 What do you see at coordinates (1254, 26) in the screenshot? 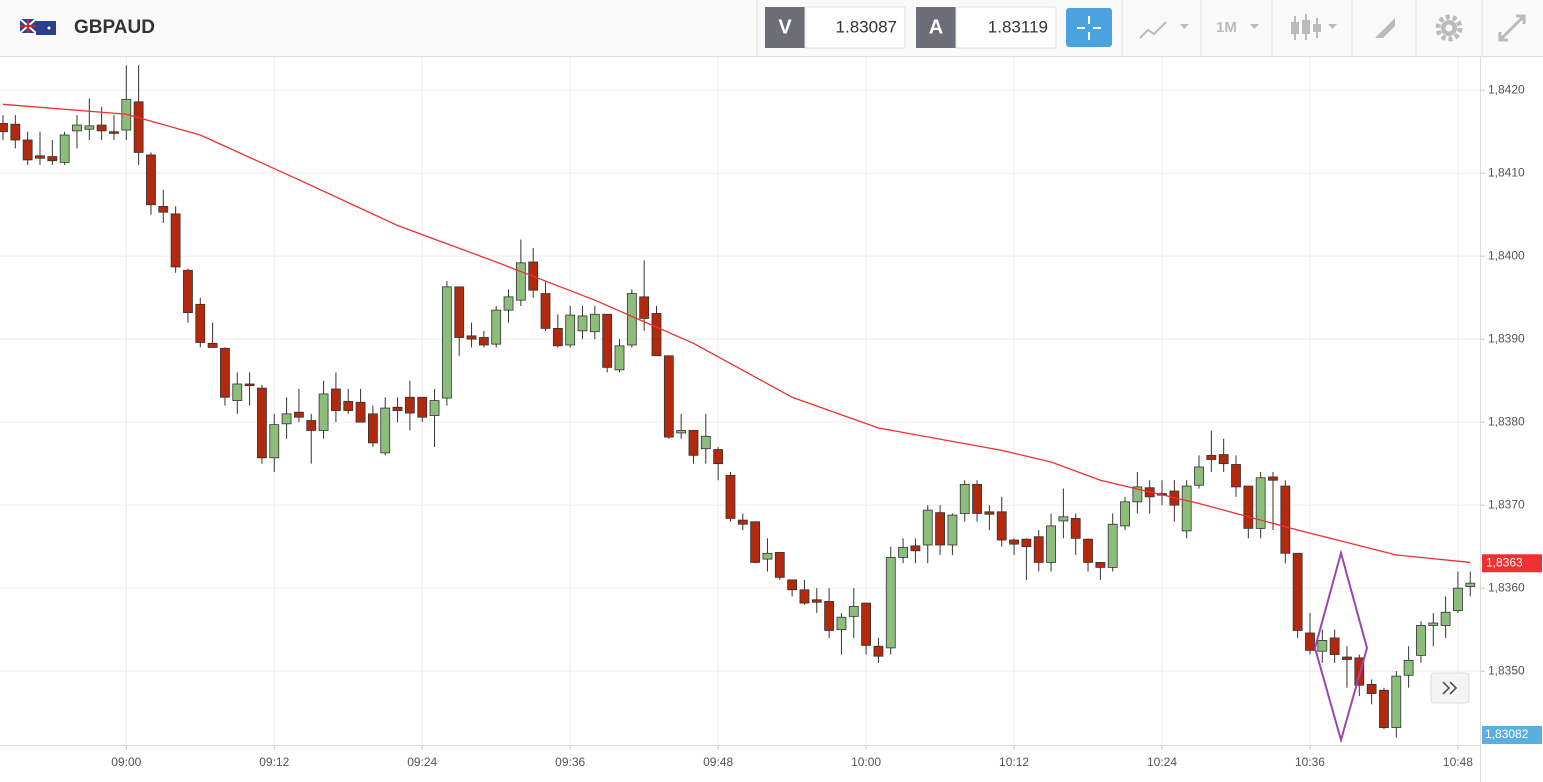
I see `timeframe-arrow` at bounding box center [1254, 26].